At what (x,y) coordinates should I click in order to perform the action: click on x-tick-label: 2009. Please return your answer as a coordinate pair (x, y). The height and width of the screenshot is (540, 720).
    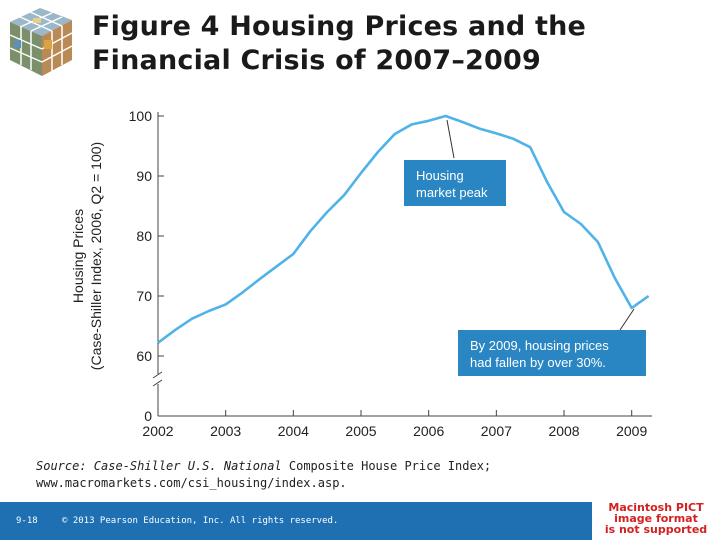
    Looking at the image, I should click on (631, 431).